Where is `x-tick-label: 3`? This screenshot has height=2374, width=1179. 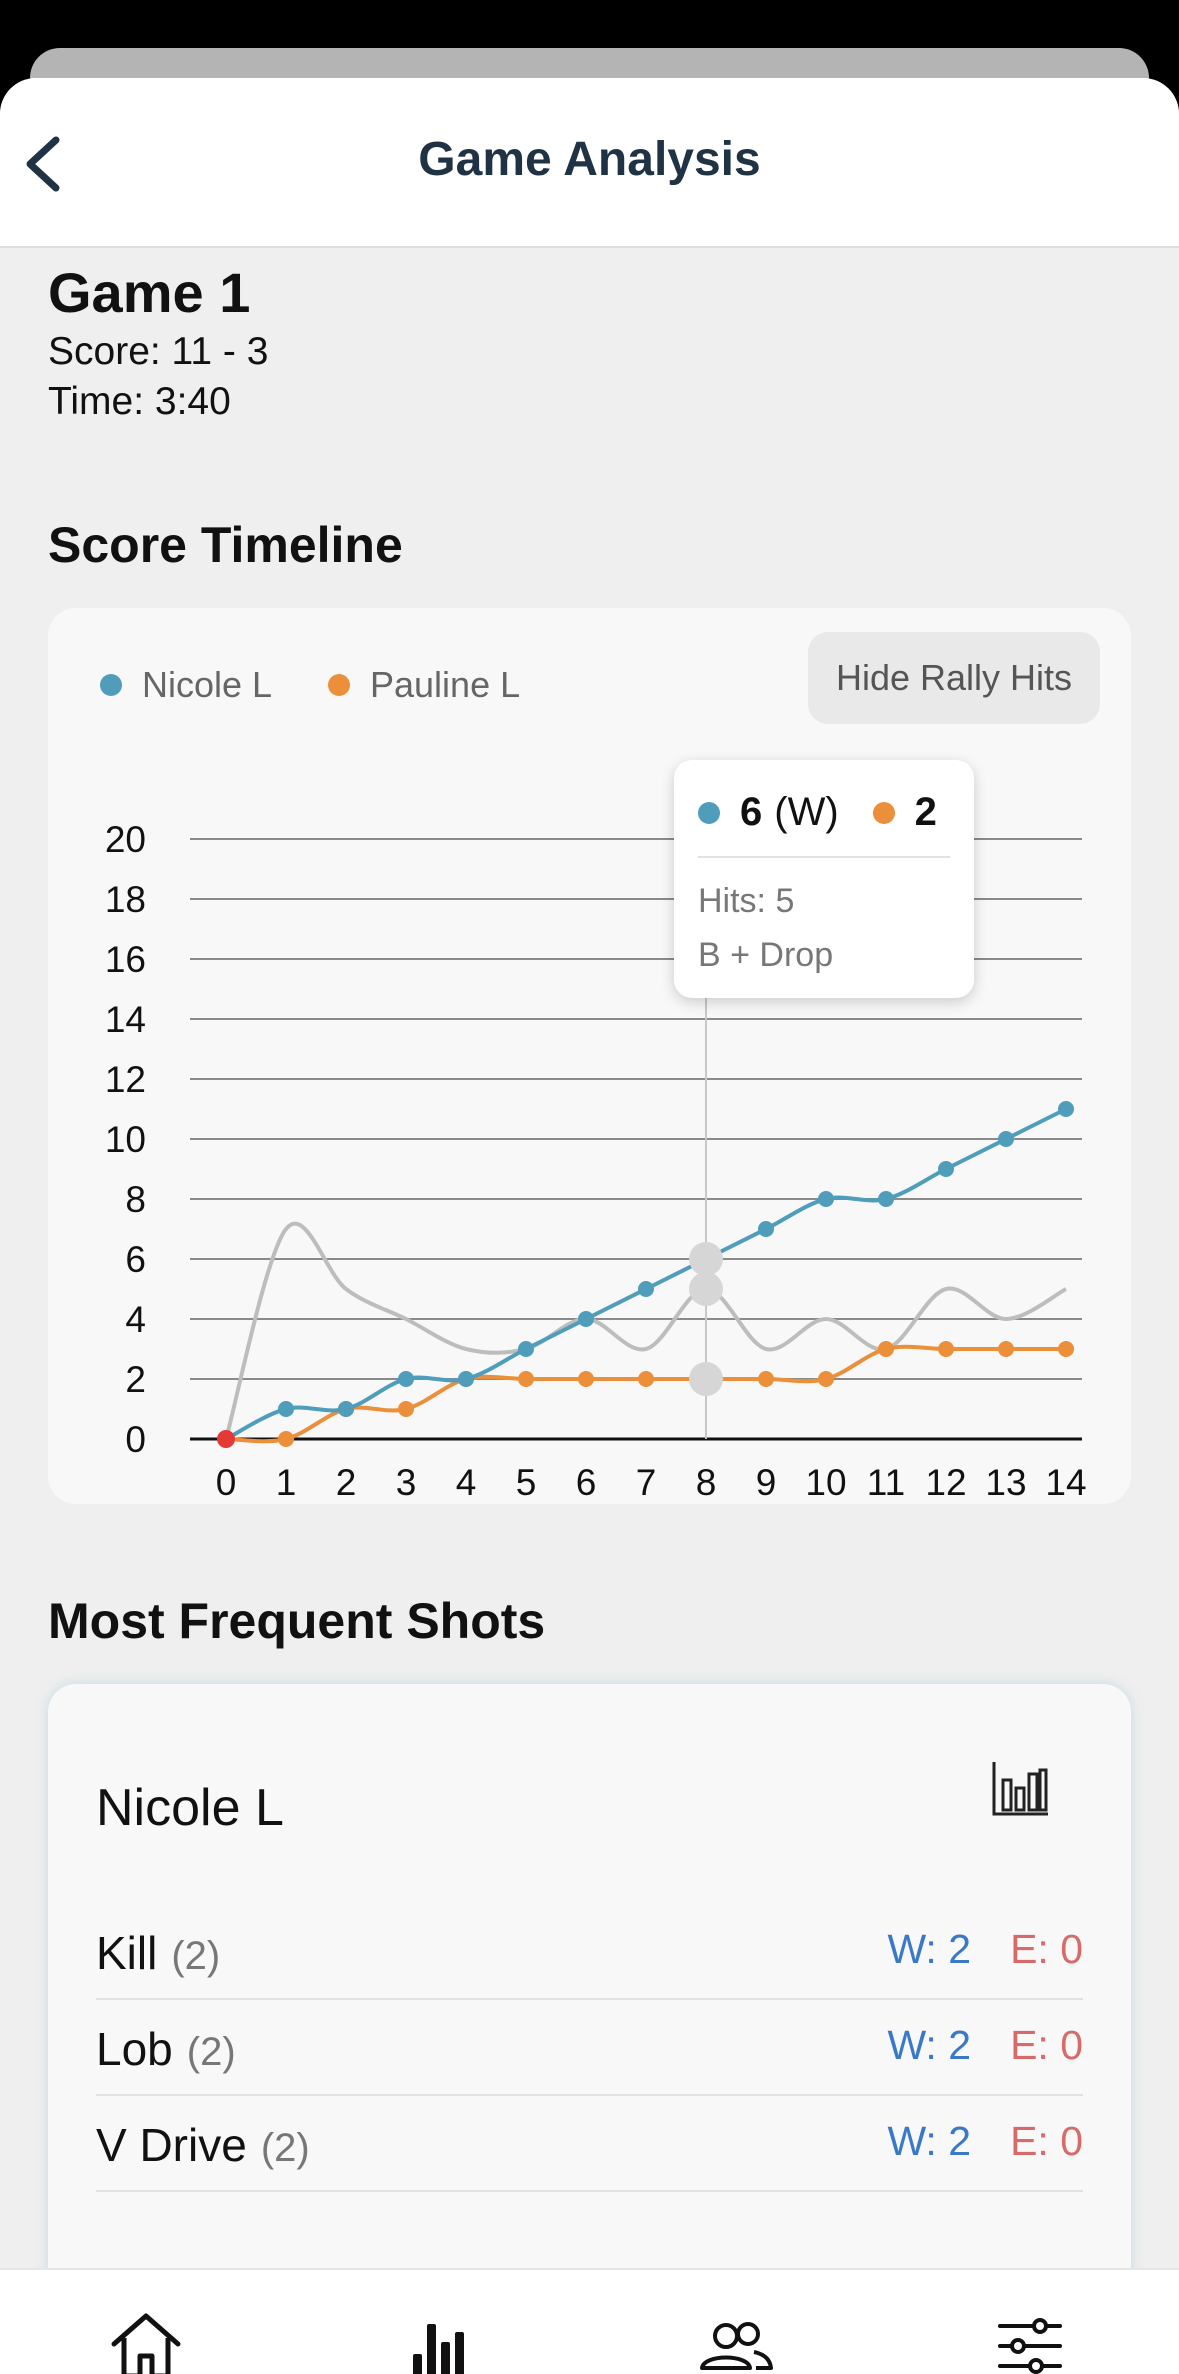
x-tick-label: 3 is located at coordinates (406, 1482).